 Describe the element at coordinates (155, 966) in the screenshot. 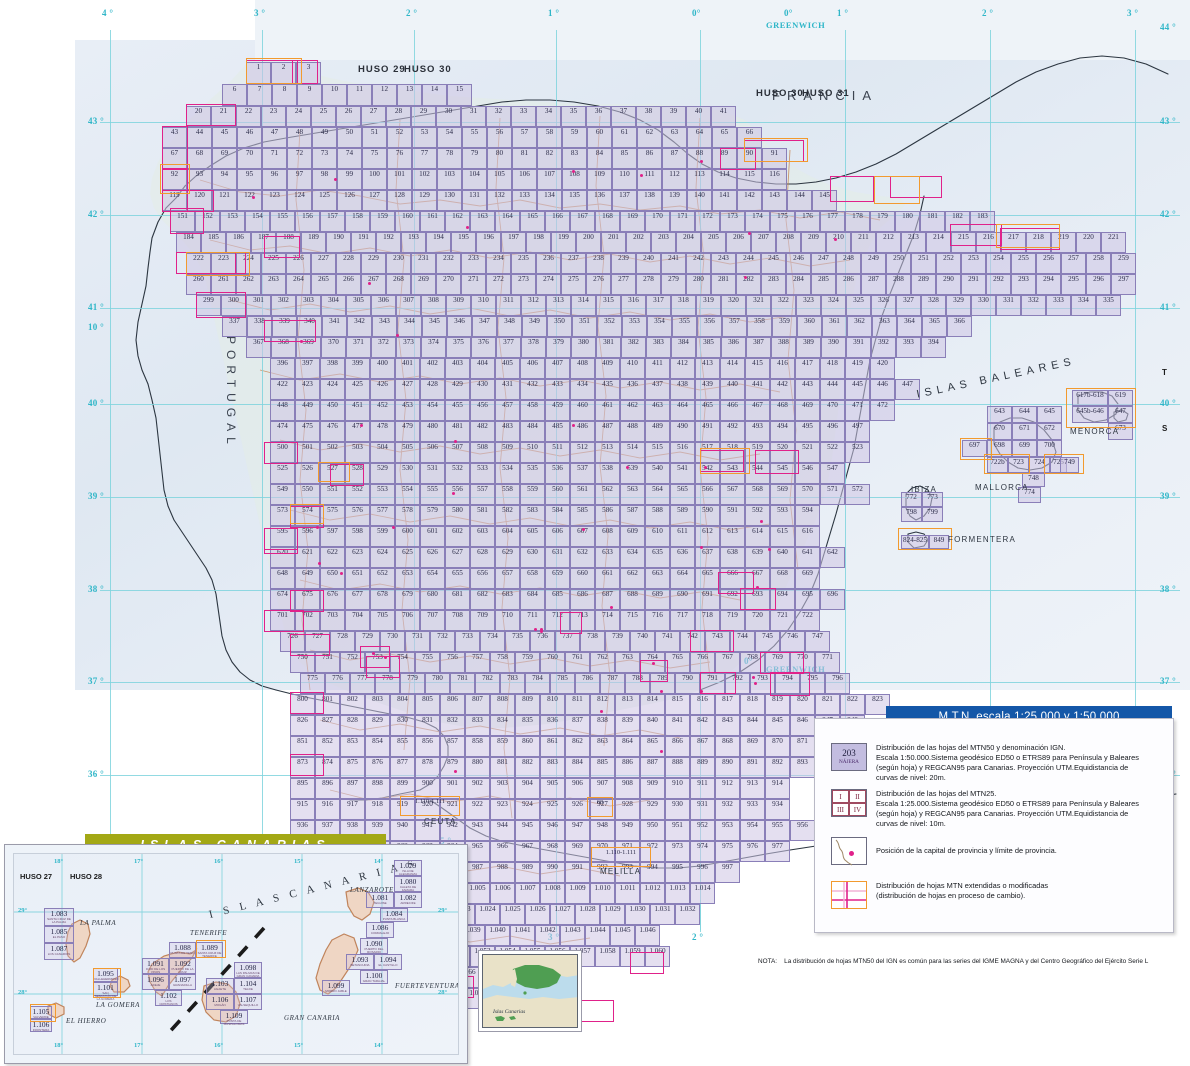

I see `canarias-sheet-cell: 1.091 ICOD DE LOS VINOS` at that location.